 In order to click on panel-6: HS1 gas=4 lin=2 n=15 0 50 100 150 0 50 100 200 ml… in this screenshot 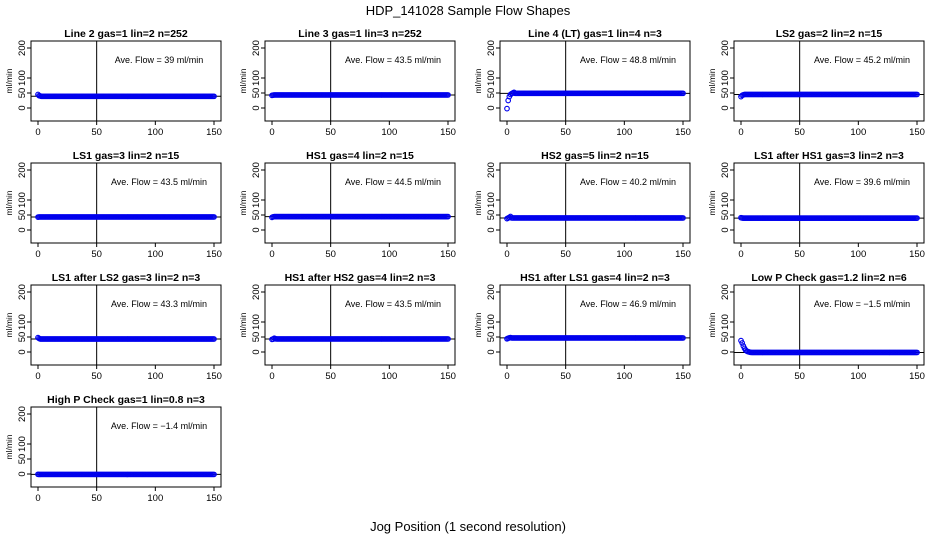, I will do `click(347, 205)`.